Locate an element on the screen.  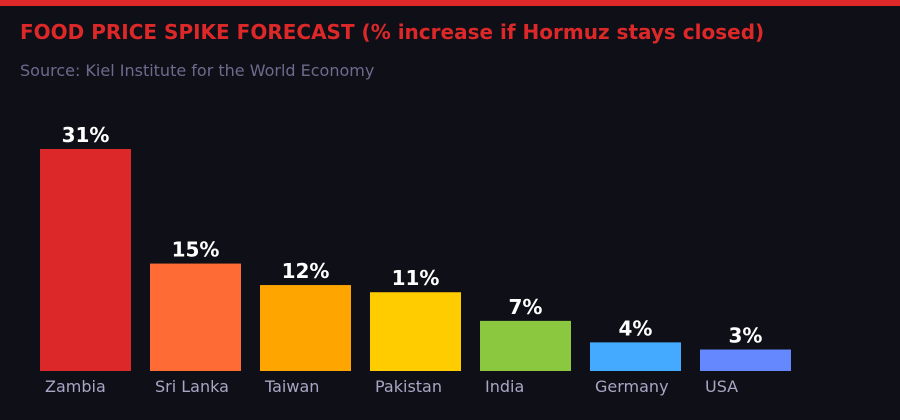
bar-usa is located at coordinates (745, 360).